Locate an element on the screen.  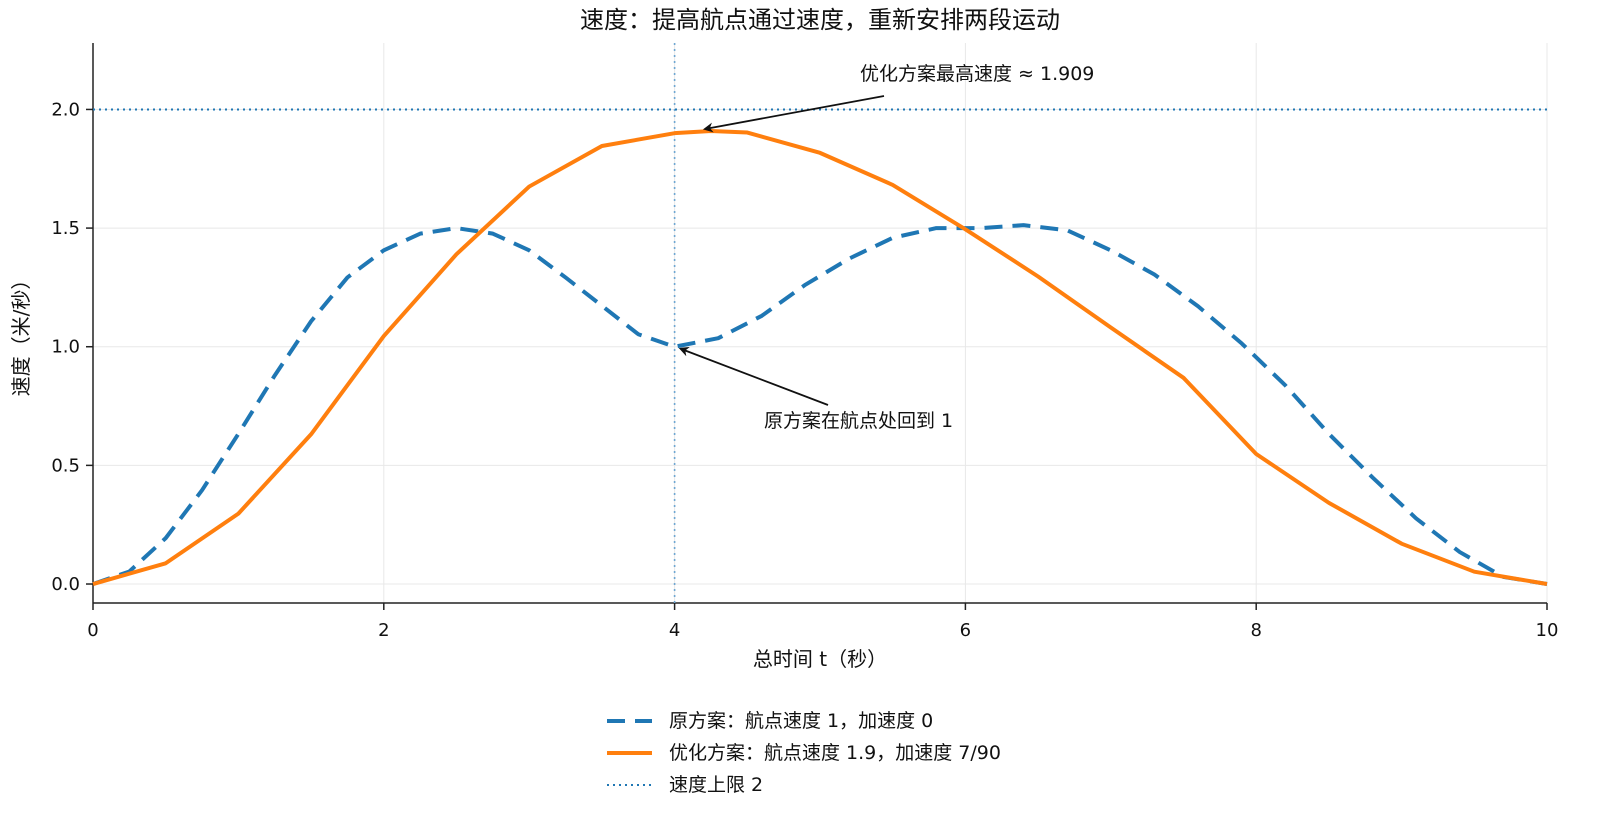
waypoint-annotation-text: 原方案在航点处回到 1 is located at coordinates (858, 421).